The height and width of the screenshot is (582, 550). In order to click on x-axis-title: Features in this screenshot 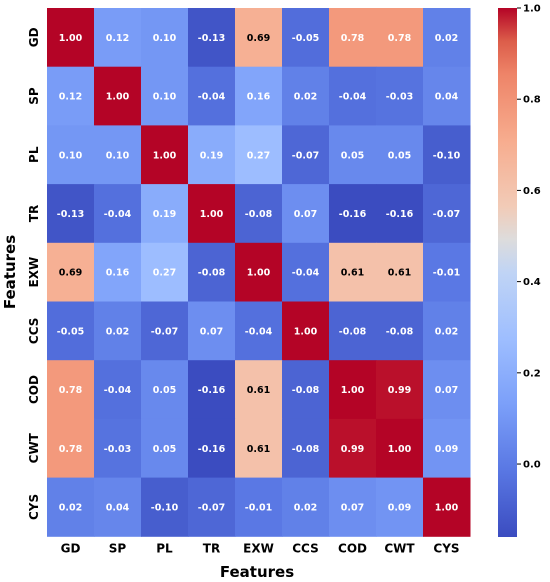, I will do `click(257, 572)`.